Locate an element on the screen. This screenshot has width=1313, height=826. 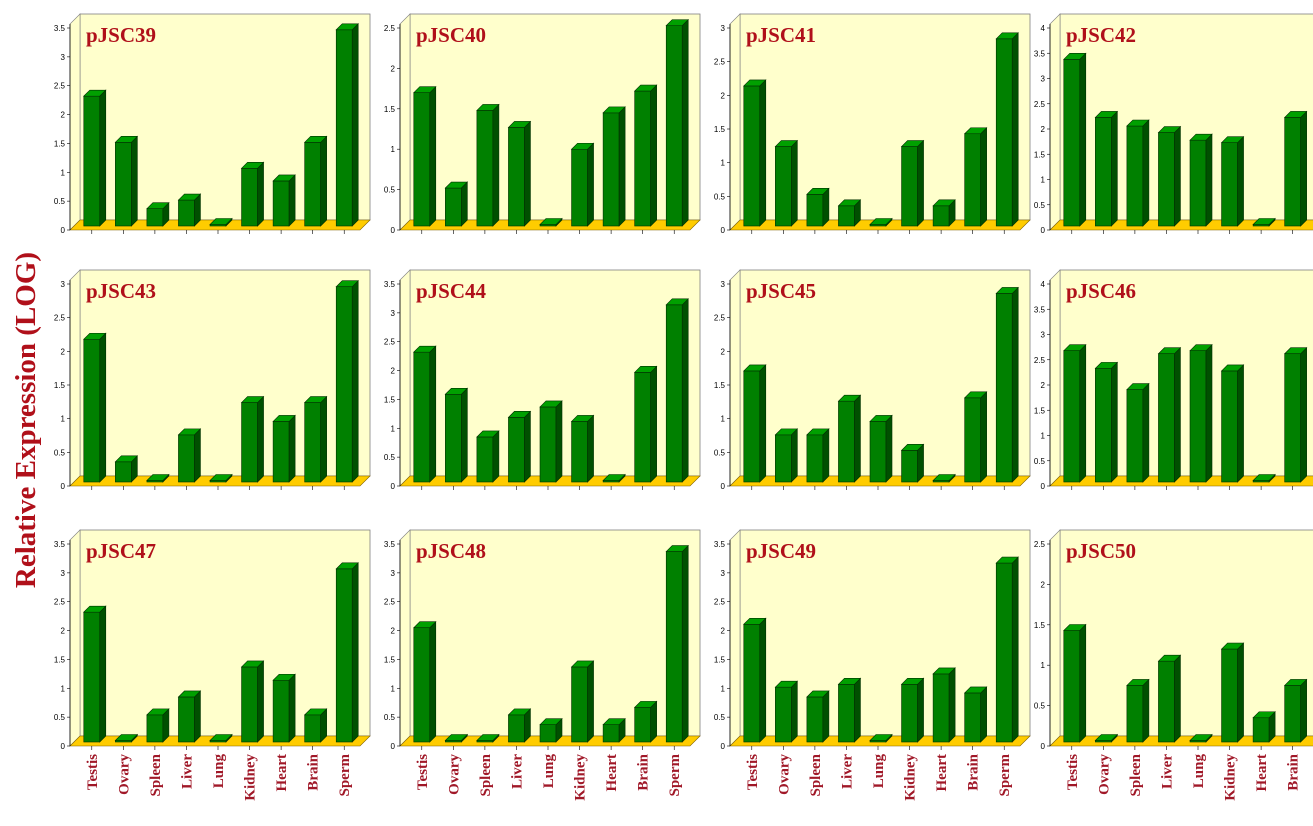
category-label: Testis is located at coordinates (423, 772).